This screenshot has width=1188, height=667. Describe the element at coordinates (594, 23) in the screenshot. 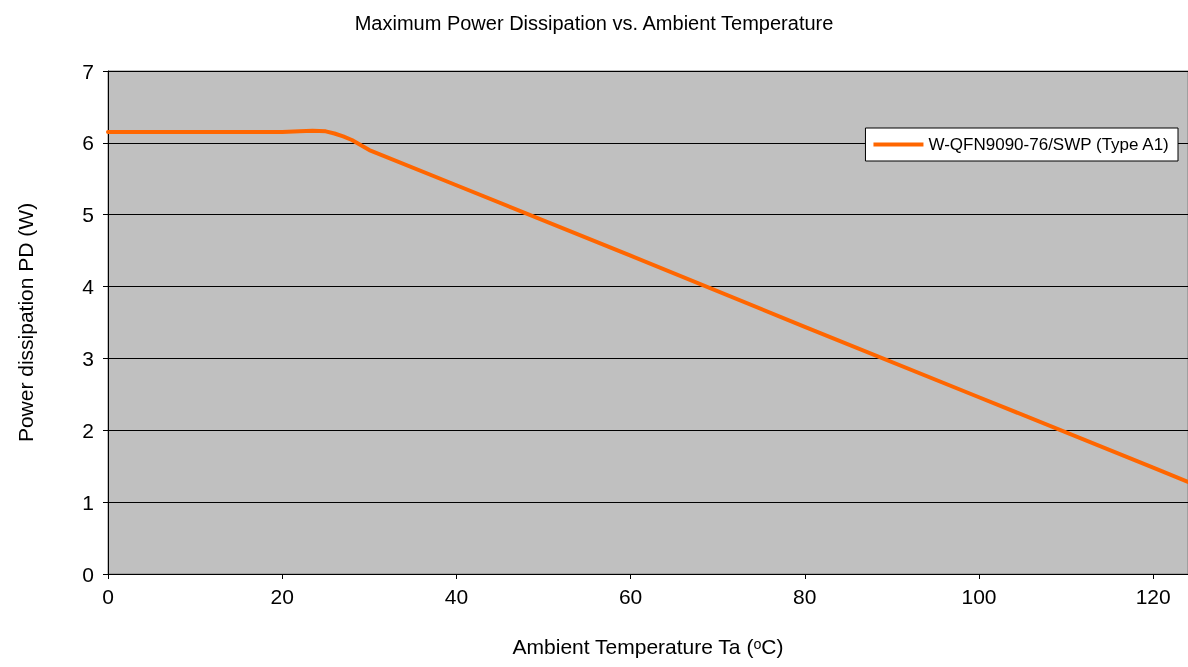

I see `chart-title: Maximum Power Dissipation vs. Ambient Temperature` at that location.